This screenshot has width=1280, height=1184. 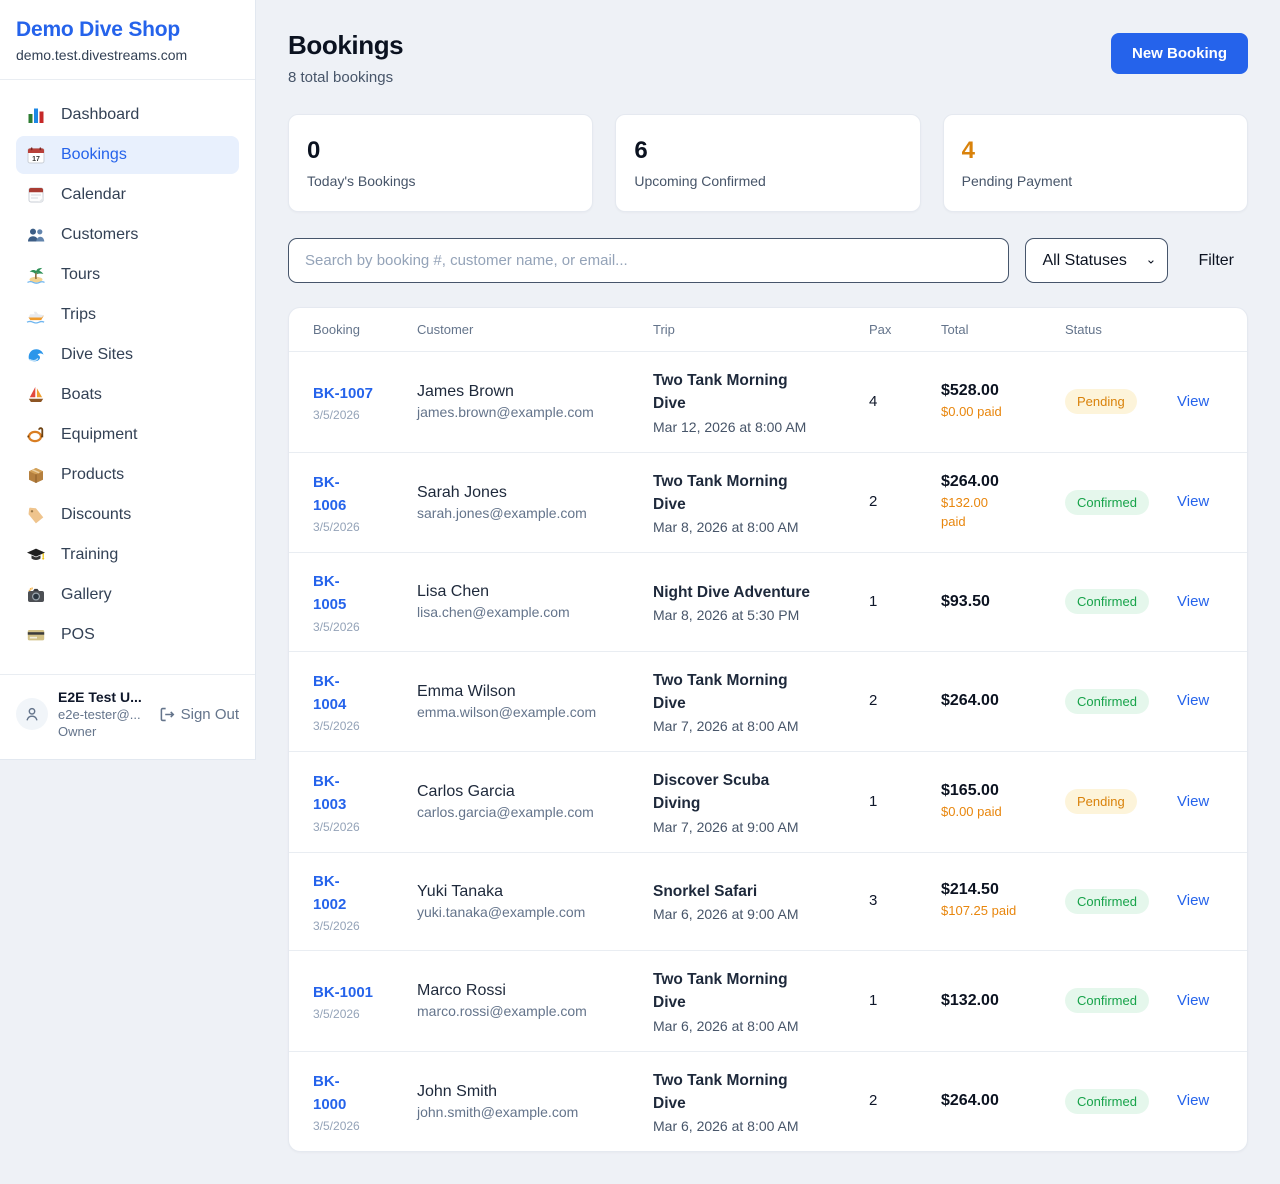 I want to click on booking-number-link: BK- 1003, so click(x=330, y=793).